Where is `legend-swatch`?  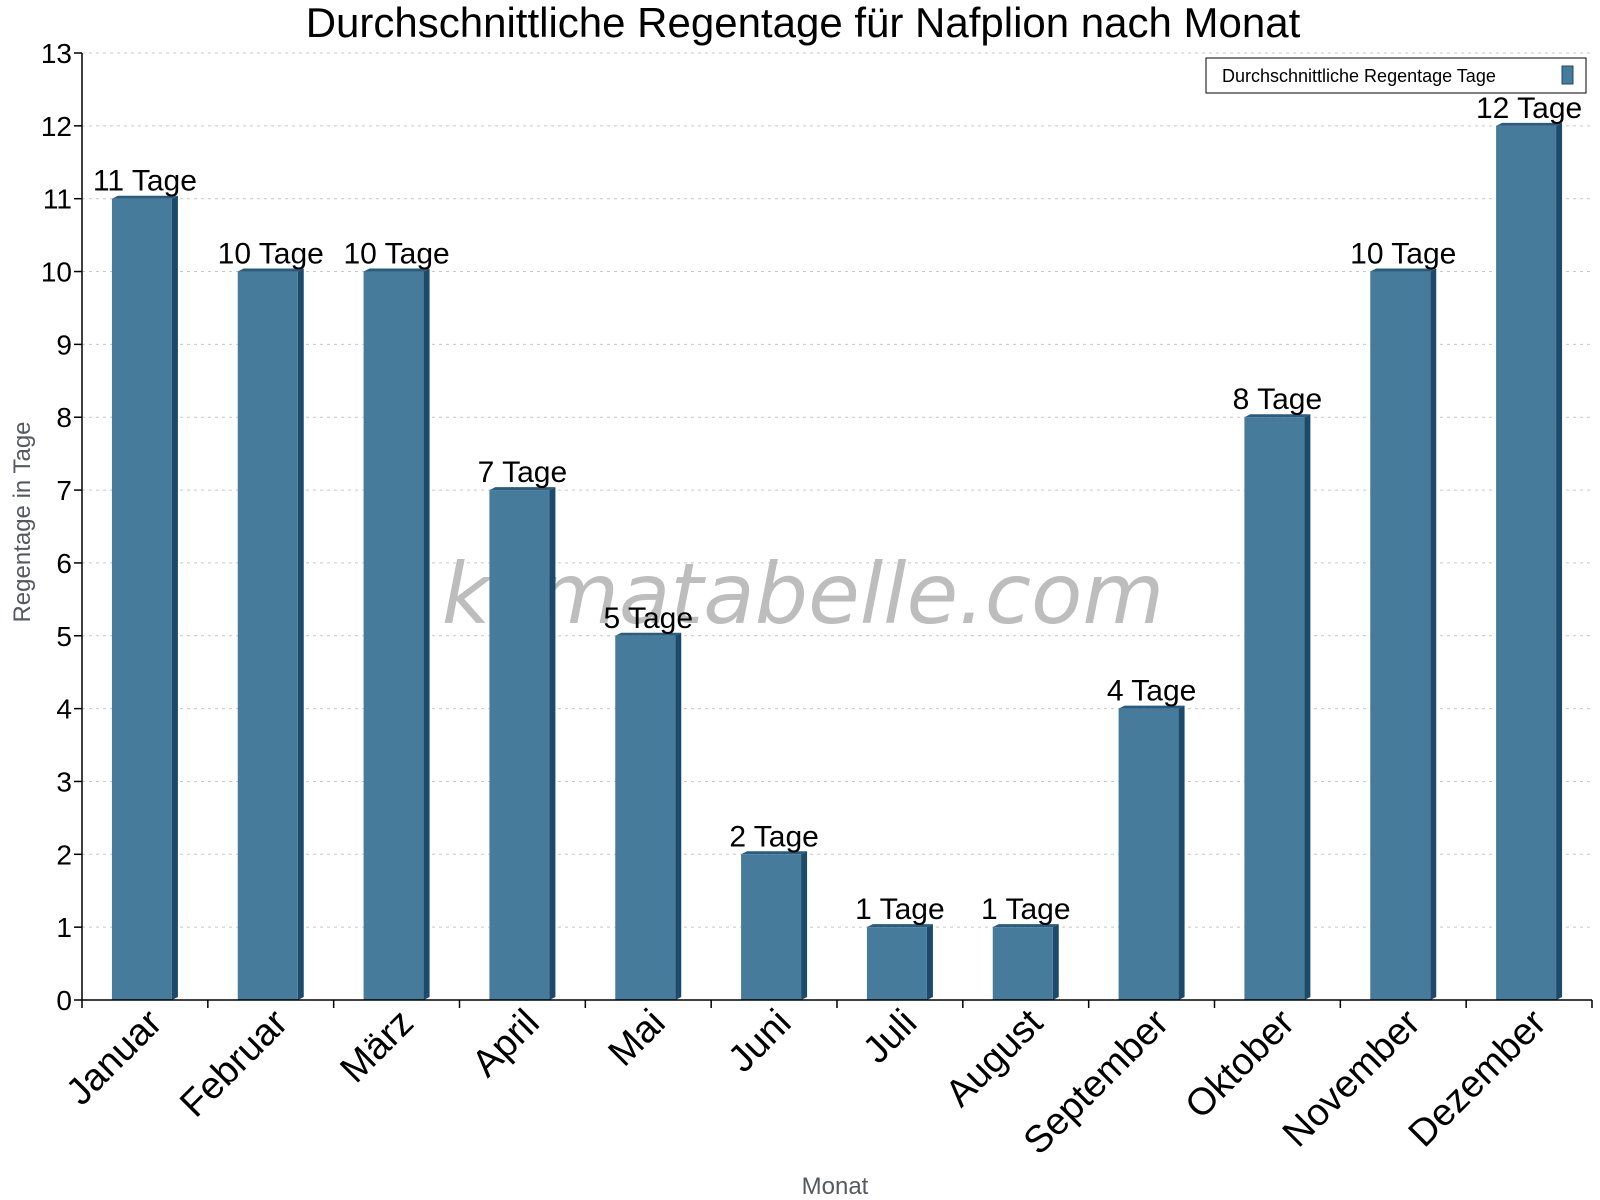
legend-swatch is located at coordinates (1567, 75).